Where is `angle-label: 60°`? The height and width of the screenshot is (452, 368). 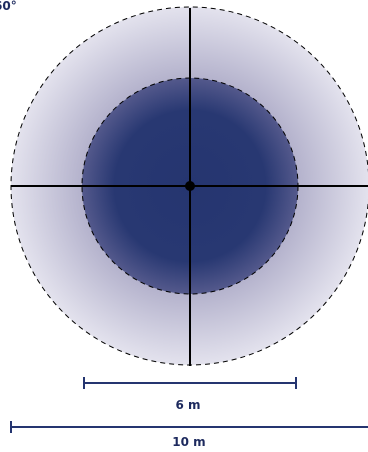 angle-label: 60° is located at coordinates (8, 6).